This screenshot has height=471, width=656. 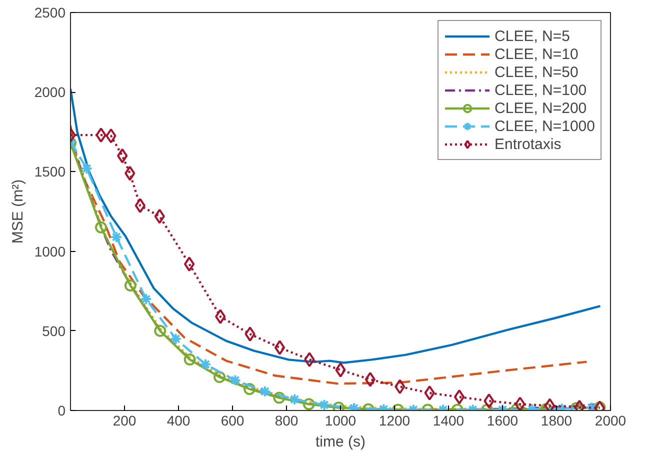 What do you see at coordinates (528, 144) in the screenshot?
I see `legend-label: Entrotaxis` at bounding box center [528, 144].